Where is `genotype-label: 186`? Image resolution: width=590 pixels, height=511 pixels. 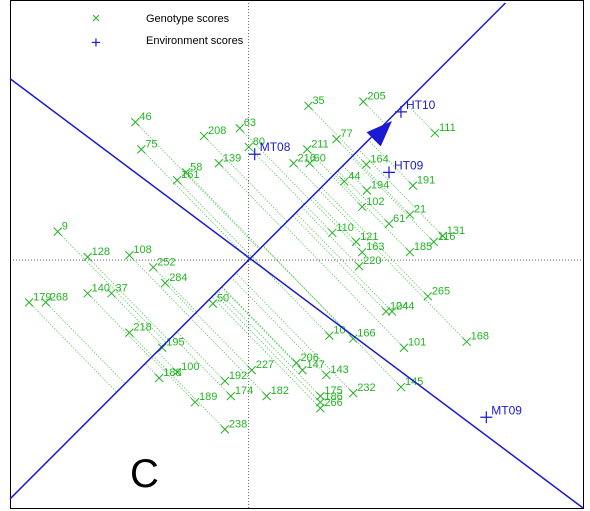
genotype-label: 186 is located at coordinates (333, 397).